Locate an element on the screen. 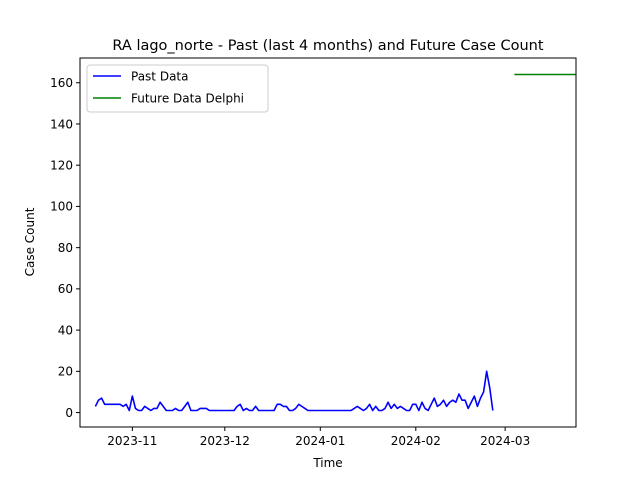 Image resolution: width=640 pixels, height=484 pixels. y-tick-label: 80 is located at coordinates (65, 248).